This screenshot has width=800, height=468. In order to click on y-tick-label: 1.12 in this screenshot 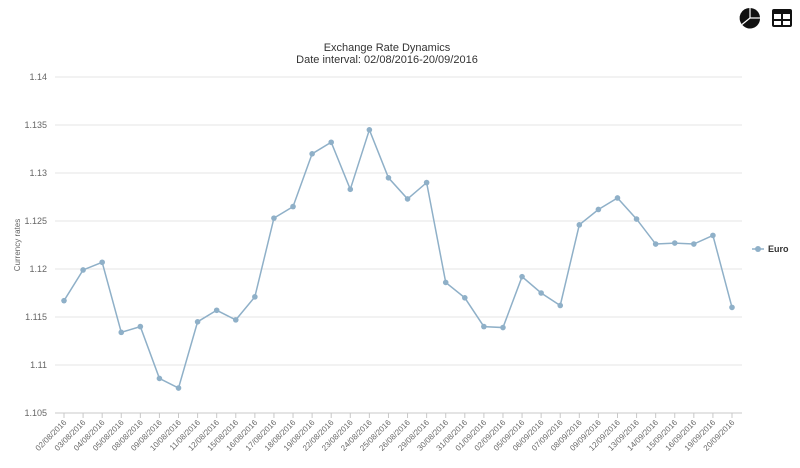, I will do `click(38, 269)`.